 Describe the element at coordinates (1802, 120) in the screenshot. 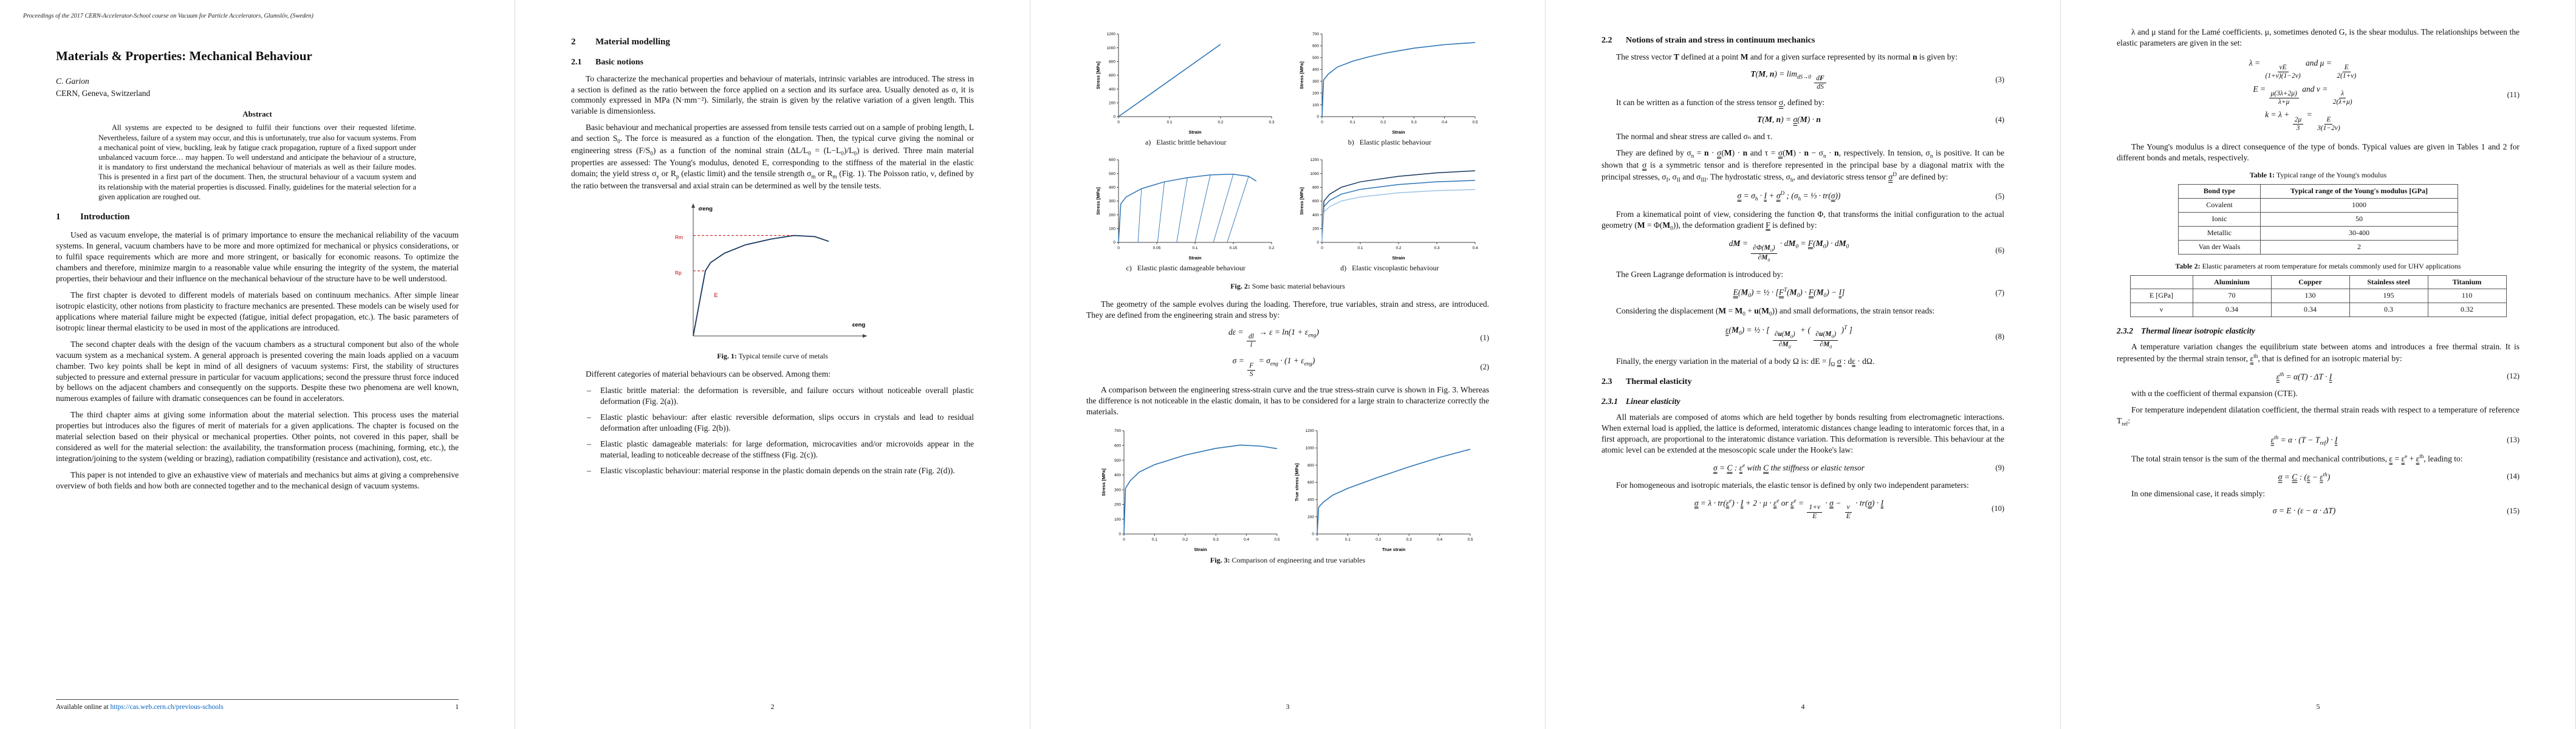

I see `equation-4: T(M, n) = σ(M) · n (4)` at that location.